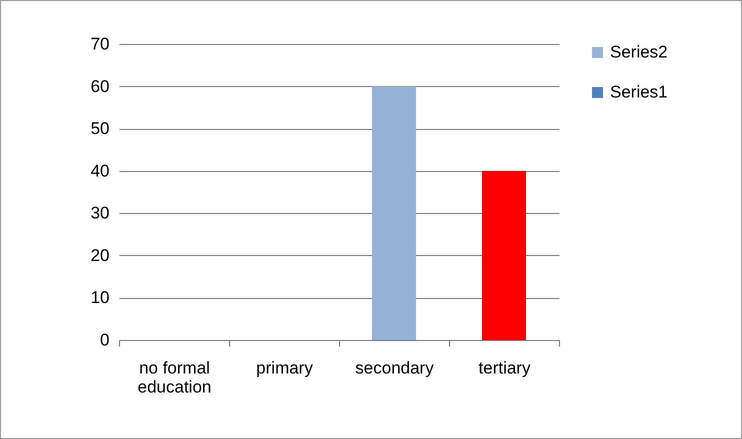  Describe the element at coordinates (100, 170) in the screenshot. I see `y-tick-label: 40` at that location.